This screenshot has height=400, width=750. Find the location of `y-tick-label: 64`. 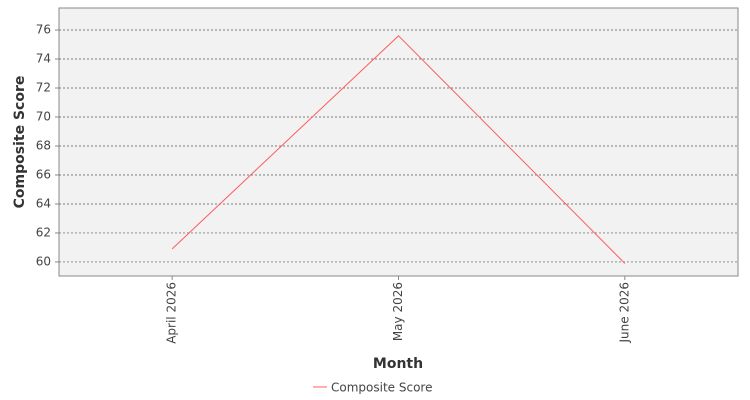

y-tick-label: 64 is located at coordinates (43, 203).